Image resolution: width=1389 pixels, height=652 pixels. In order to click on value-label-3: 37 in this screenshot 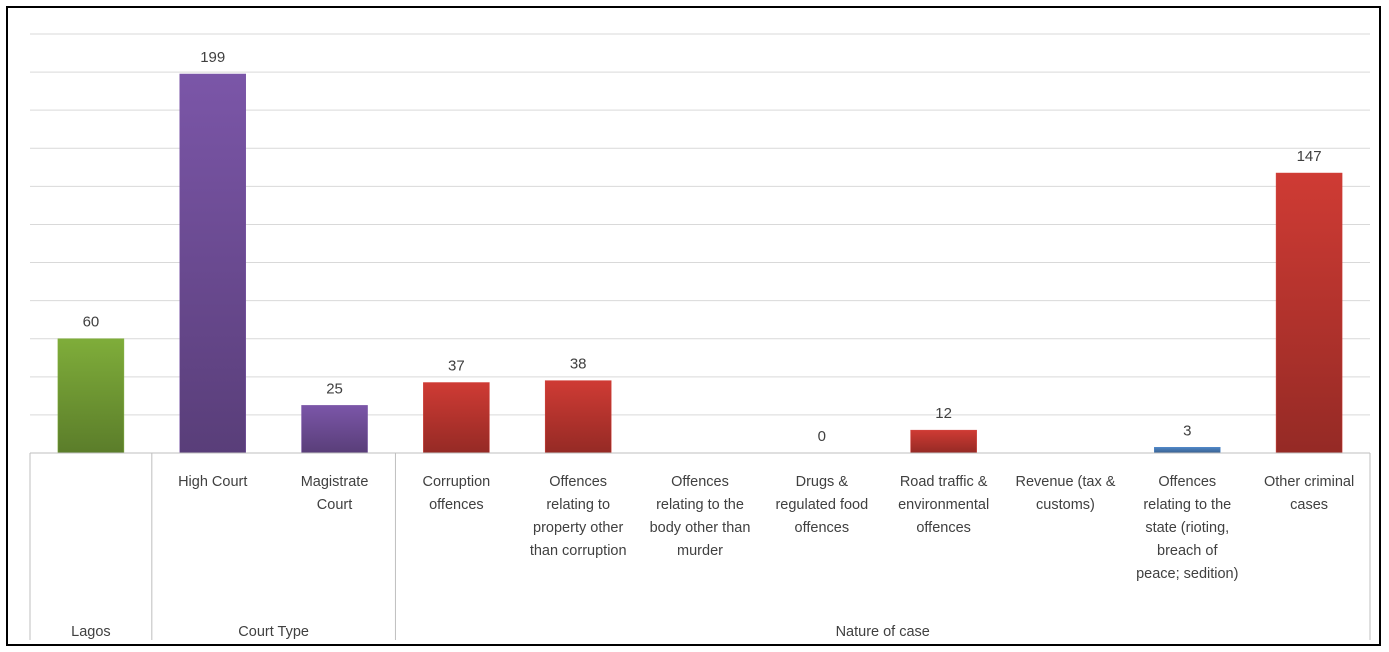, I will do `click(456, 366)`.